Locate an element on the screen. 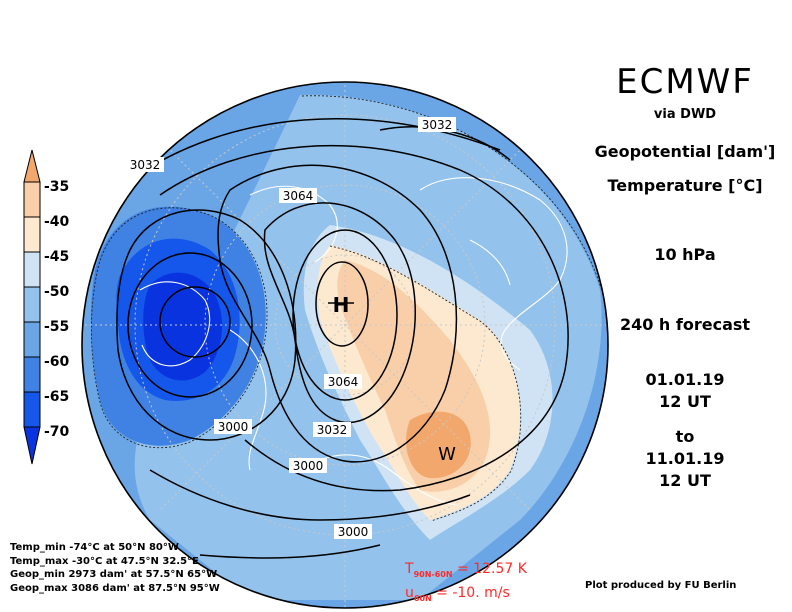 The height and width of the screenshot is (612, 792). credit-line: Plot produced by FU Berlin is located at coordinates (661, 585).